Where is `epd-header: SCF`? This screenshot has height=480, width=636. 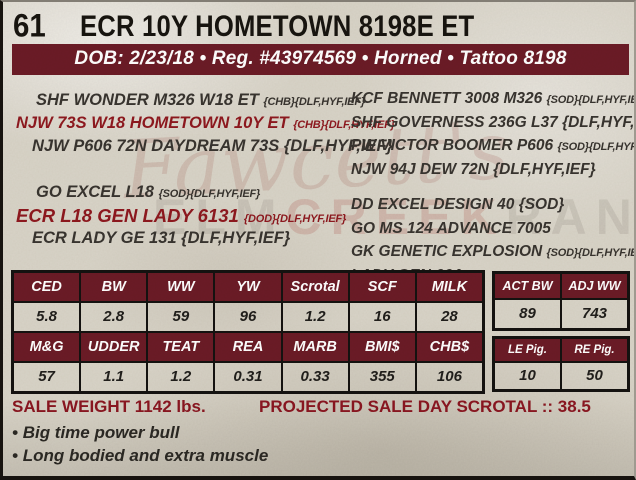
epd-header: SCF is located at coordinates (382, 287).